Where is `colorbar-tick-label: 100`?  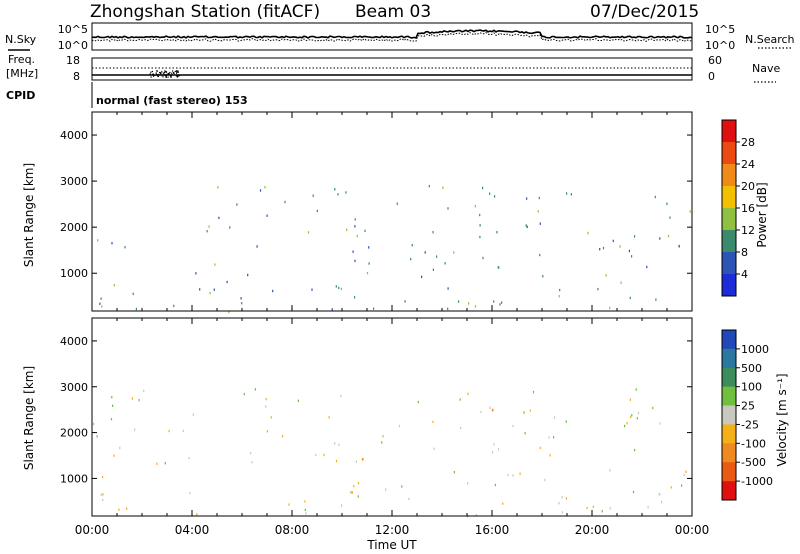
colorbar-tick-label: 100 is located at coordinates (751, 387).